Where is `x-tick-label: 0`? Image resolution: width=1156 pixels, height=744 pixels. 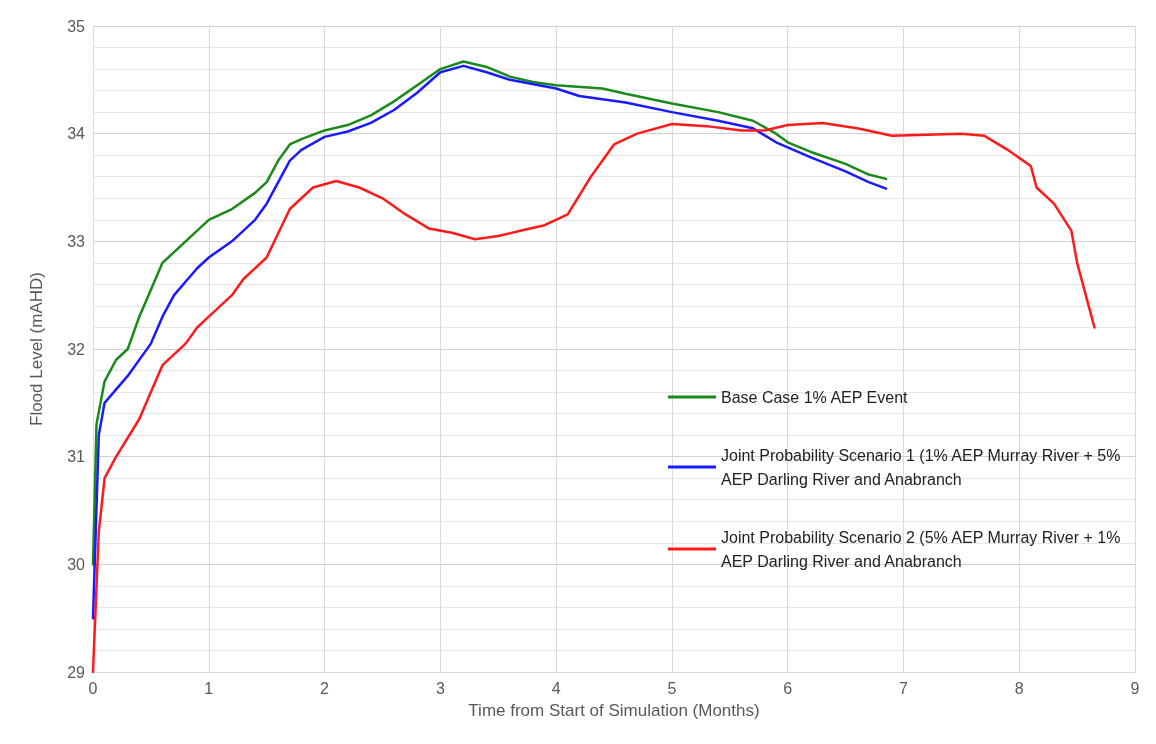
x-tick-label: 0 is located at coordinates (93, 688).